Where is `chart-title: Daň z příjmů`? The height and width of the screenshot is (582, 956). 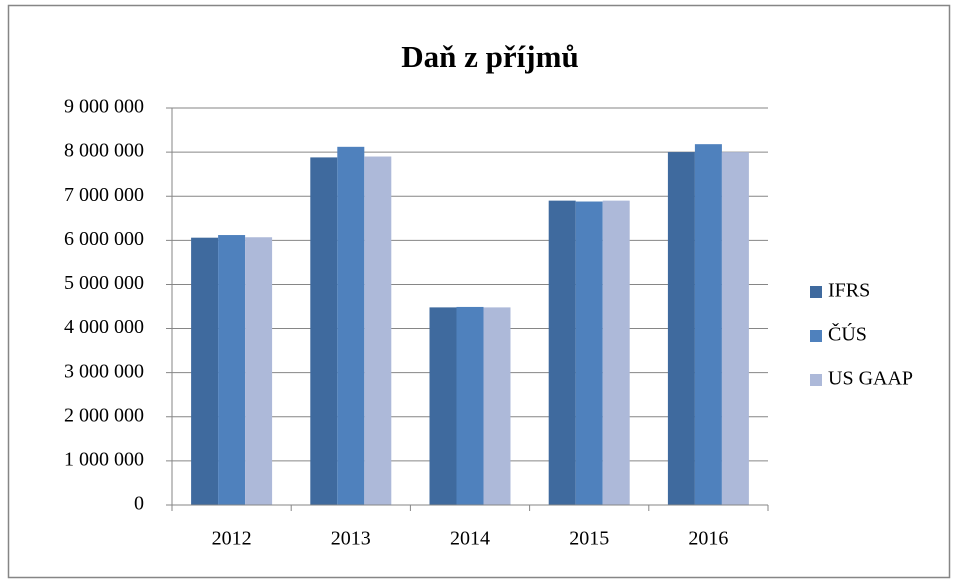 chart-title: Daň z příjmů is located at coordinates (489, 56).